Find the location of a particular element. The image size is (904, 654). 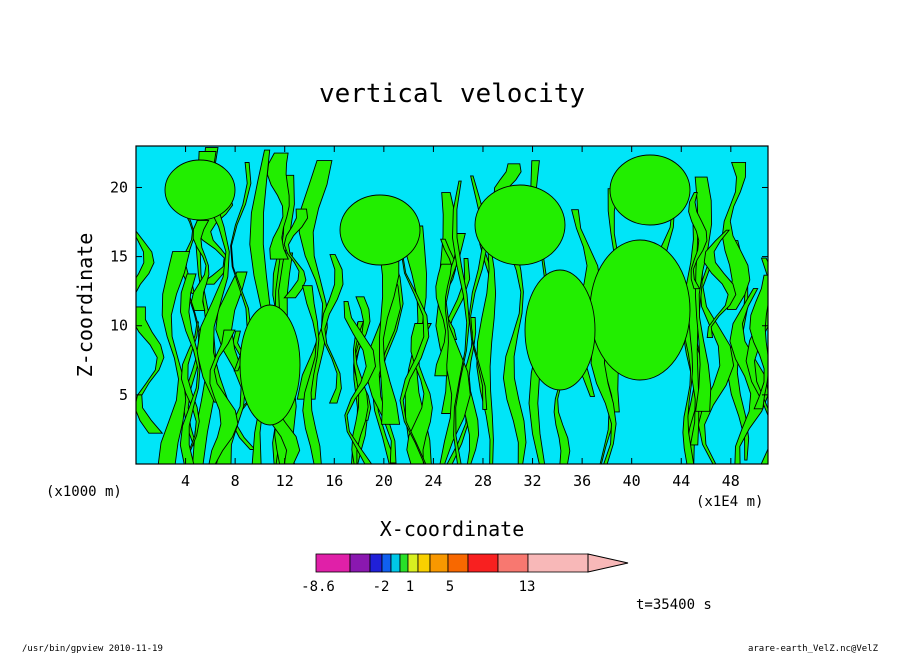

x-unit-left: (x1000 m) is located at coordinates (84, 492).